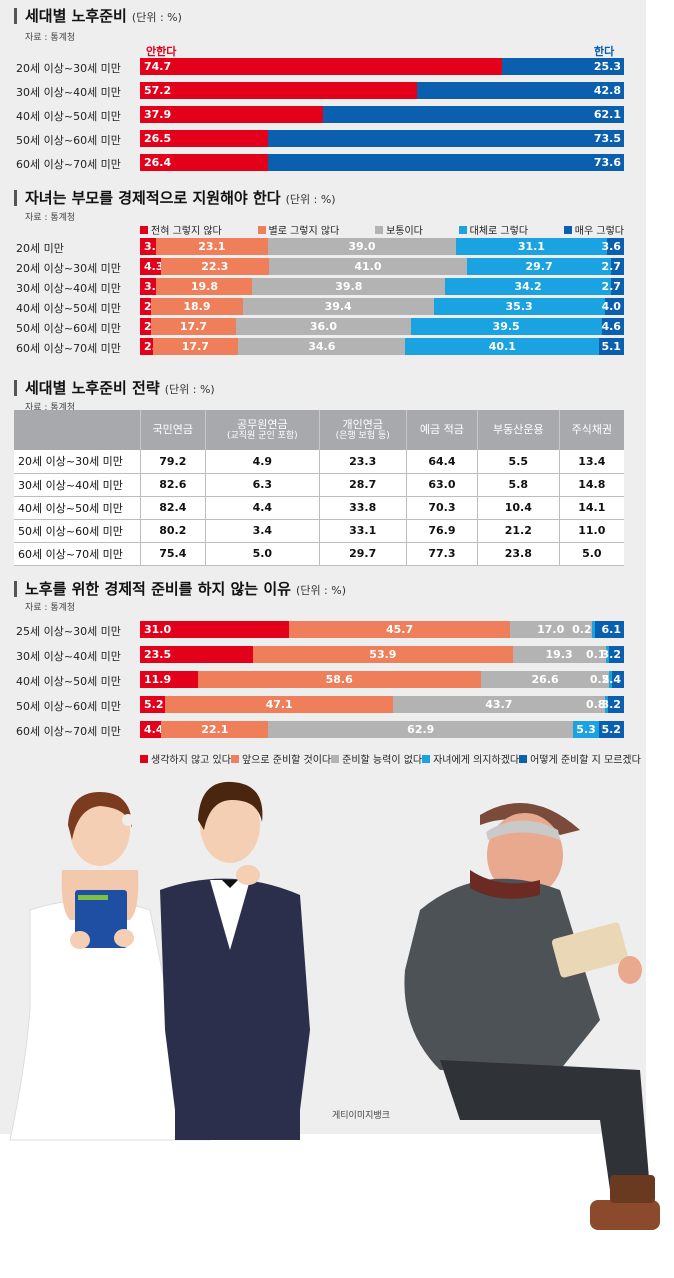 This screenshot has height=1278, width=674. Describe the element at coordinates (382, 679) in the screenshot. I see `bar-row: 11.9 58.6 26.6 0.5 2.4` at that location.